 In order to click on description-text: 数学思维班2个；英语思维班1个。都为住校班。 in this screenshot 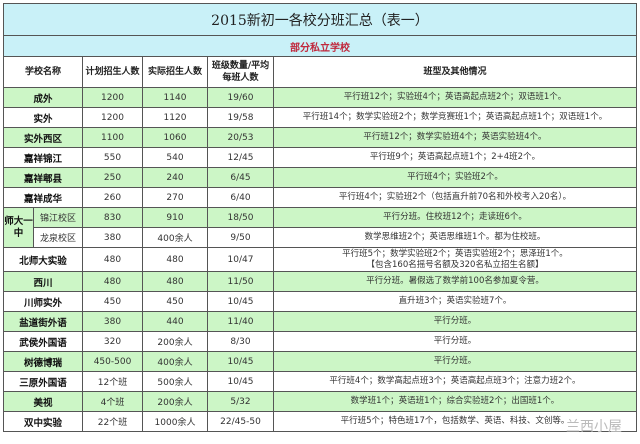, I will do `click(455, 237)`.